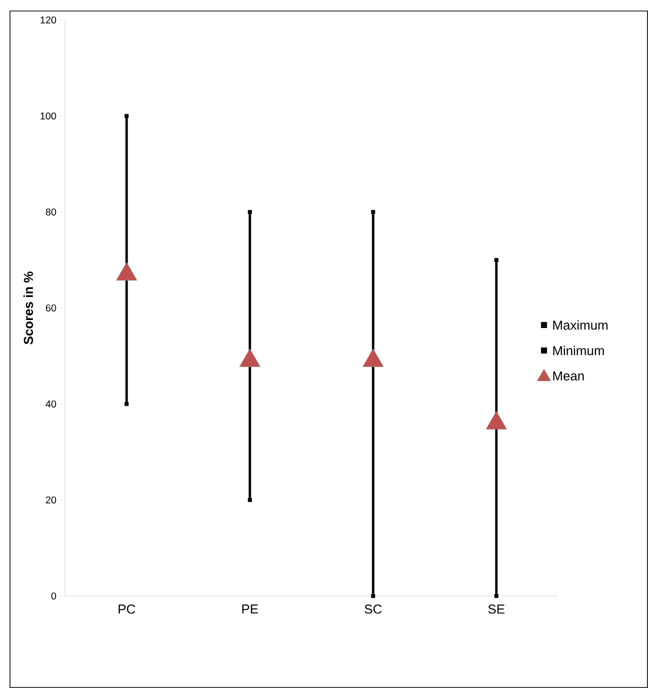 The height and width of the screenshot is (688, 648). What do you see at coordinates (51, 308) in the screenshot?
I see `y-tick-label: 60` at bounding box center [51, 308].